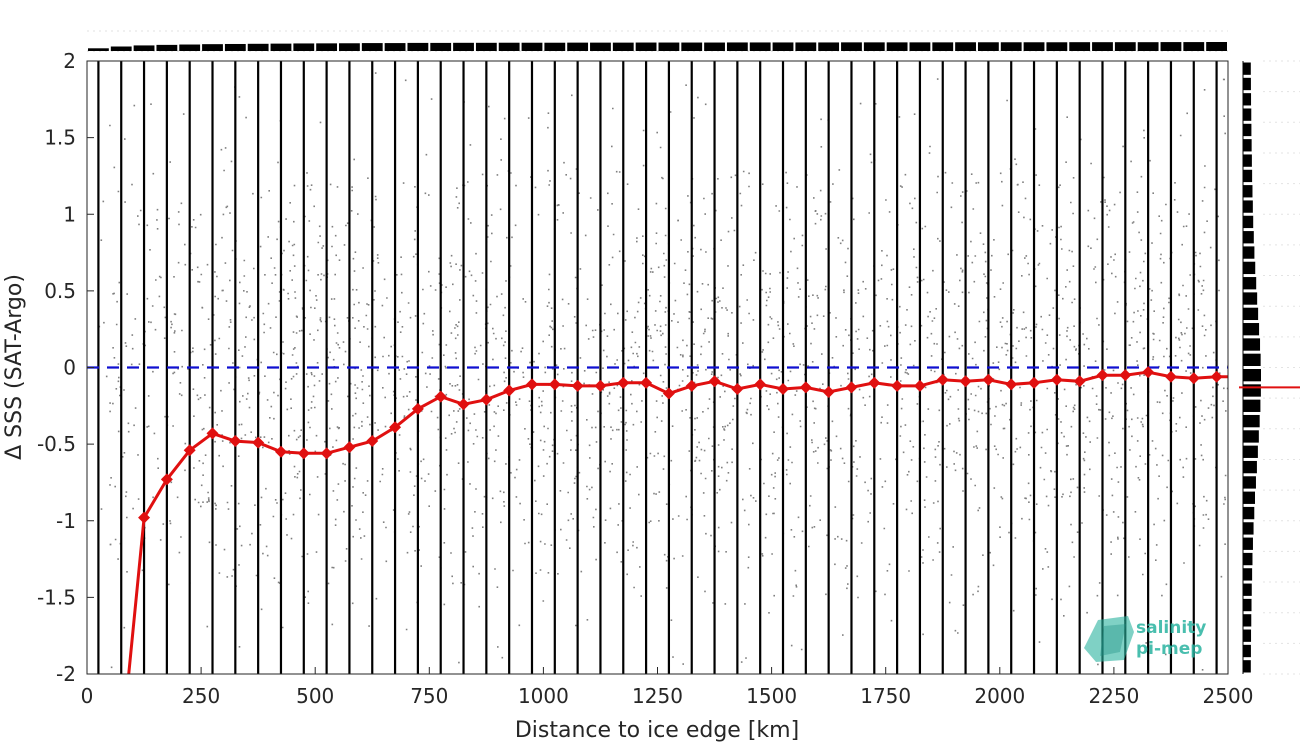 Image resolution: width=1302 pixels, height=743 pixels. I want to click on x-tick-label: 1750, so click(885, 696).